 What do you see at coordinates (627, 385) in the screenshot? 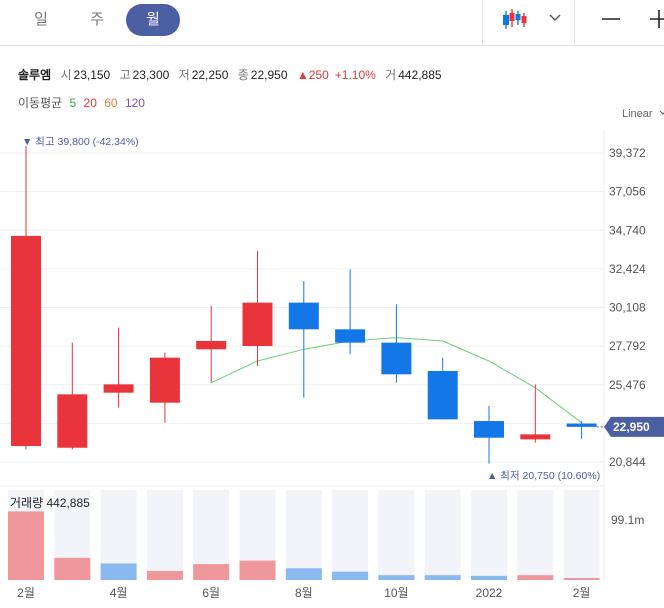
I see `y-tick-label: 25,476` at bounding box center [627, 385].